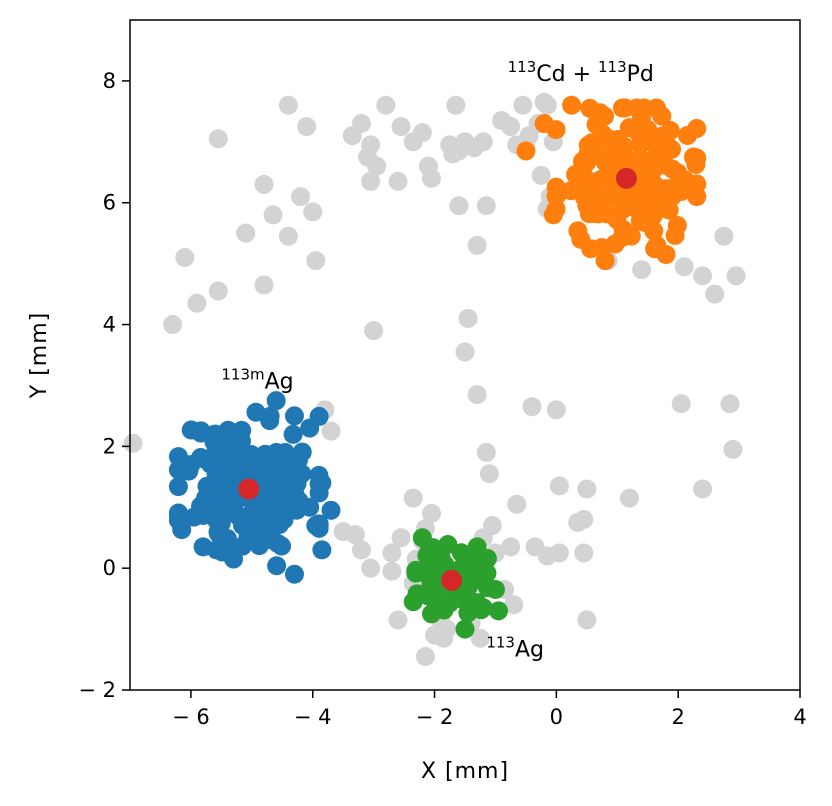  Describe the element at coordinates (191, 717) in the screenshot. I see `x-tick-label: − 6` at that location.